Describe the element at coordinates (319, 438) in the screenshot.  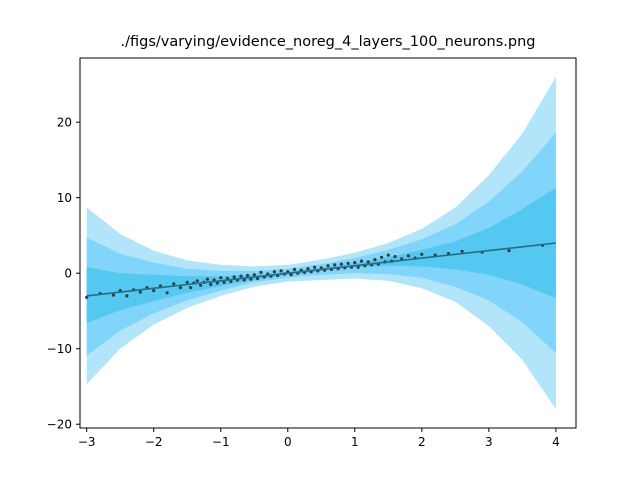
I see `x-axis-ticks: −3 −2 −1 0 1 2 3 4` at that location.